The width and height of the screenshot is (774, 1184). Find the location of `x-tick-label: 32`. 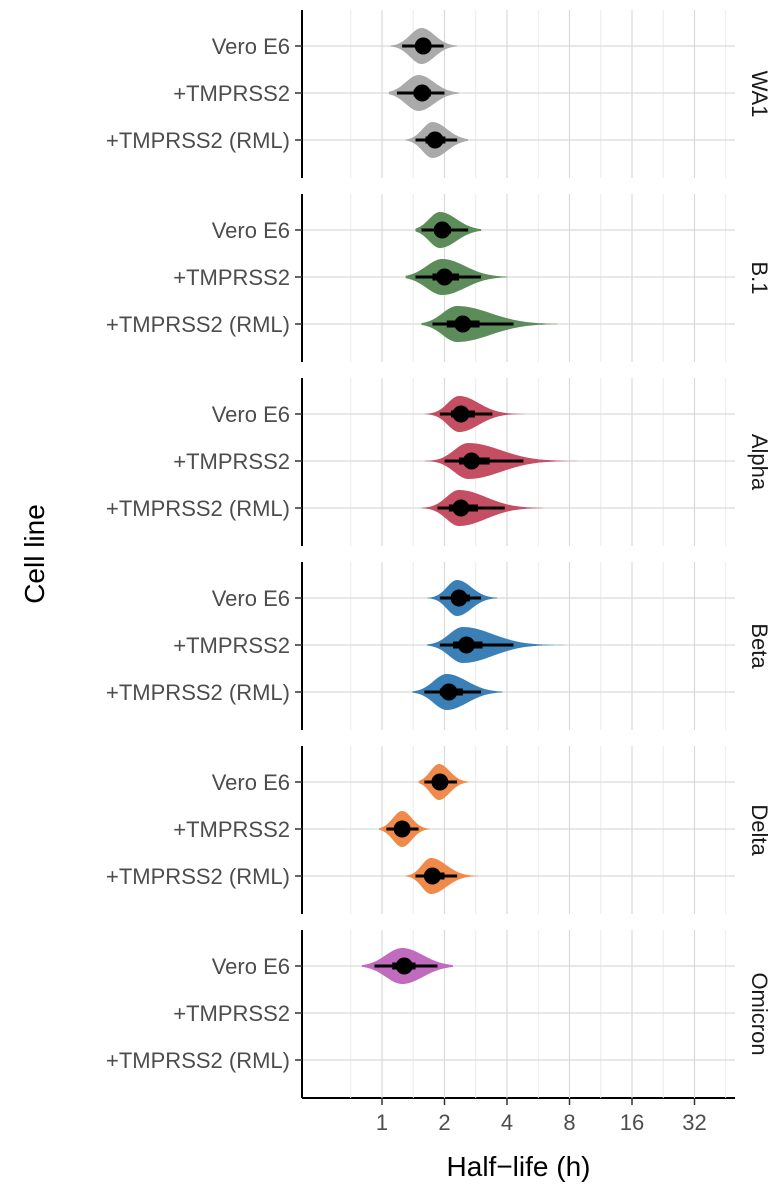

x-tick-label: 32 is located at coordinates (694, 1122).